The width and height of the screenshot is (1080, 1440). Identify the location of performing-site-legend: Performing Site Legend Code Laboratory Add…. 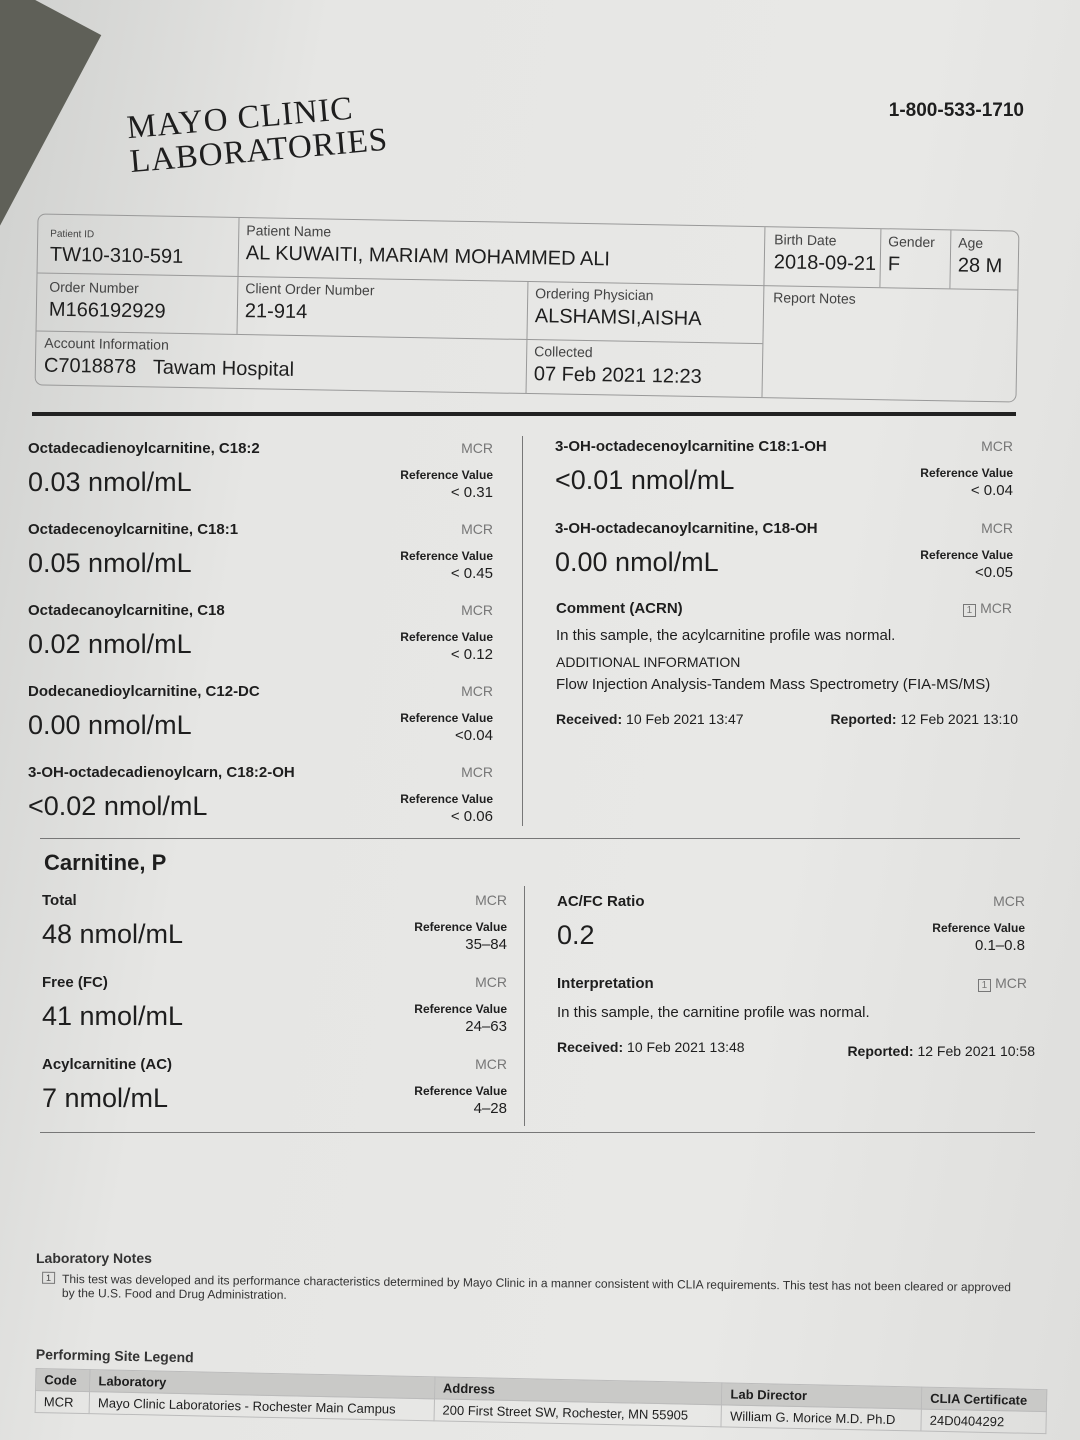
(541, 1390).